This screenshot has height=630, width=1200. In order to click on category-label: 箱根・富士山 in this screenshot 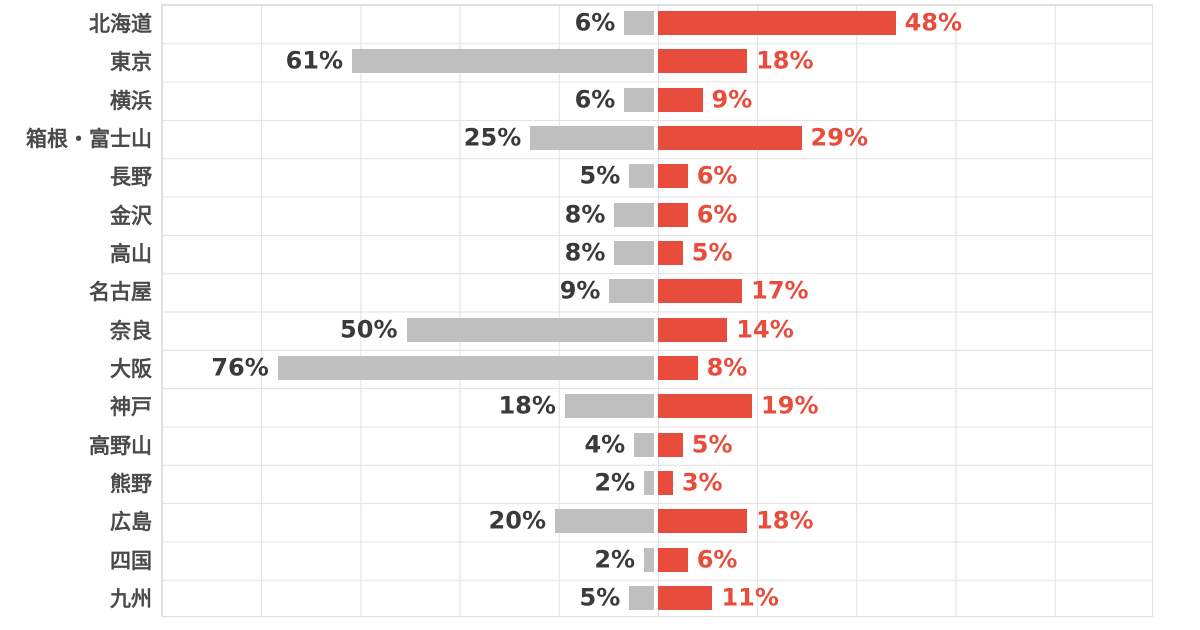, I will do `click(89, 139)`.